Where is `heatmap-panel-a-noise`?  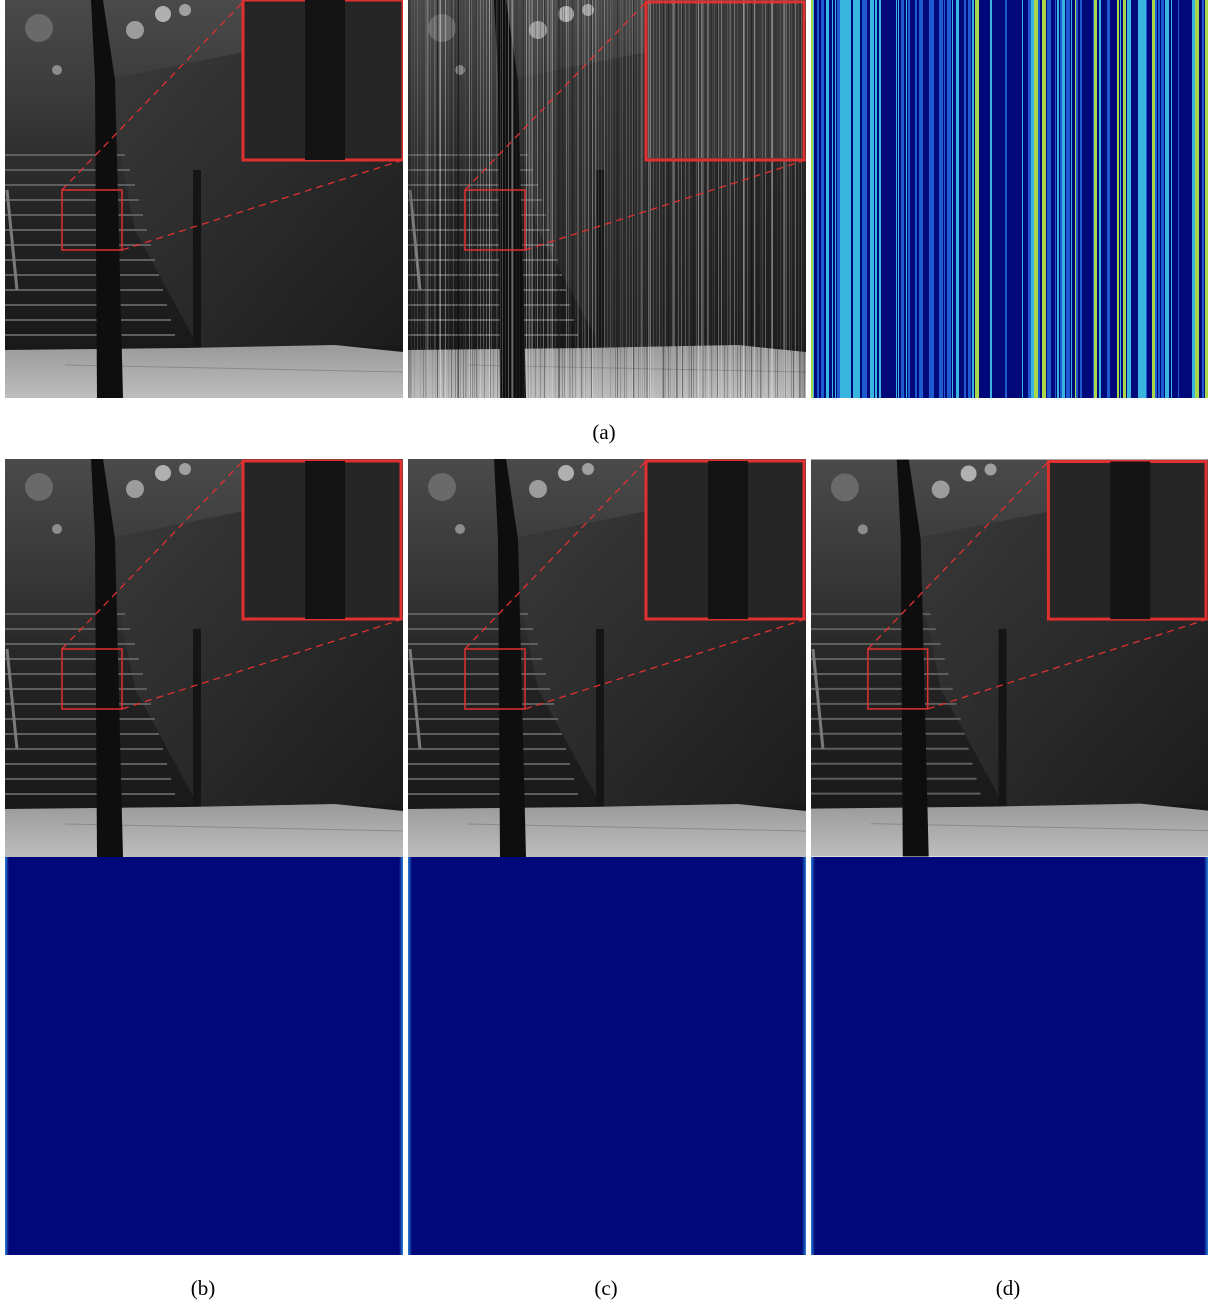 heatmap-panel-a-noise is located at coordinates (1009, 199).